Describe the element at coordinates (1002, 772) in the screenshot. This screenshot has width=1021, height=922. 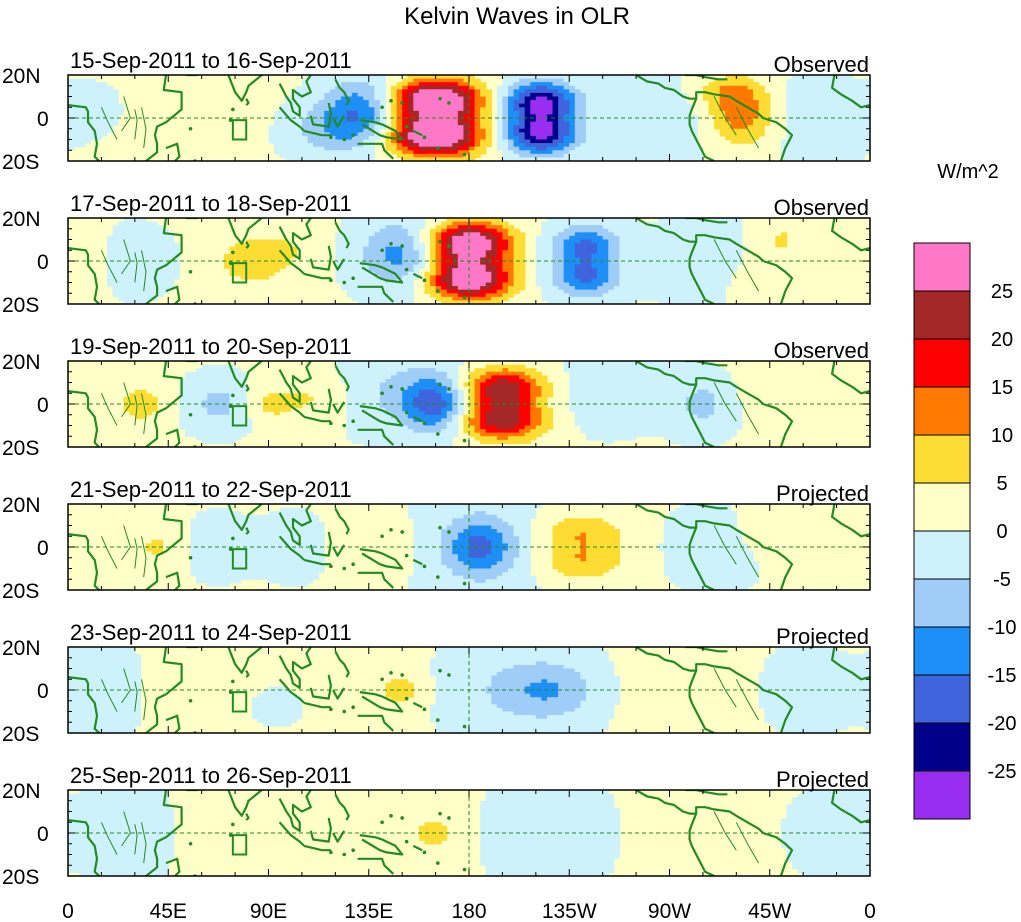
I see `colorbar-level-label: -25` at that location.